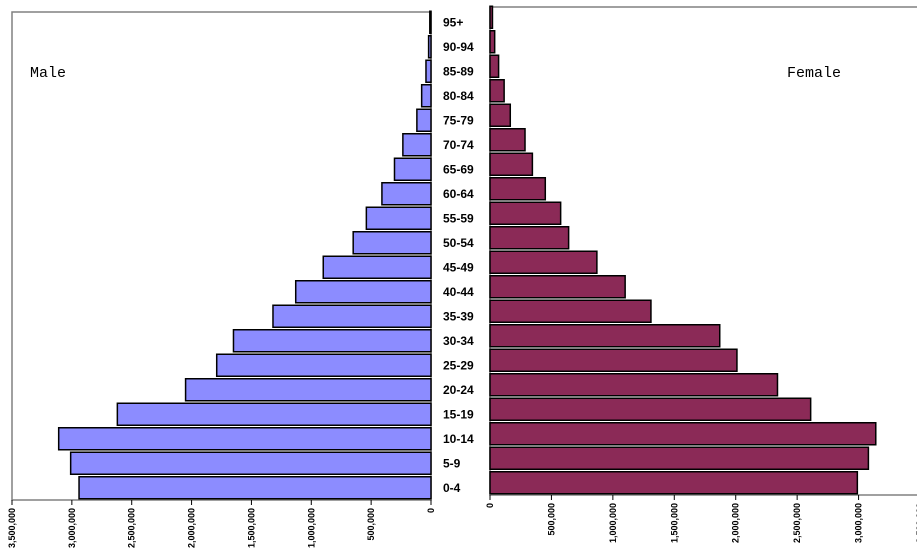 Image resolution: width=917 pixels, height=557 pixels. Describe the element at coordinates (458, 169) in the screenshot. I see `age-label-65-69: 65-69` at that location.